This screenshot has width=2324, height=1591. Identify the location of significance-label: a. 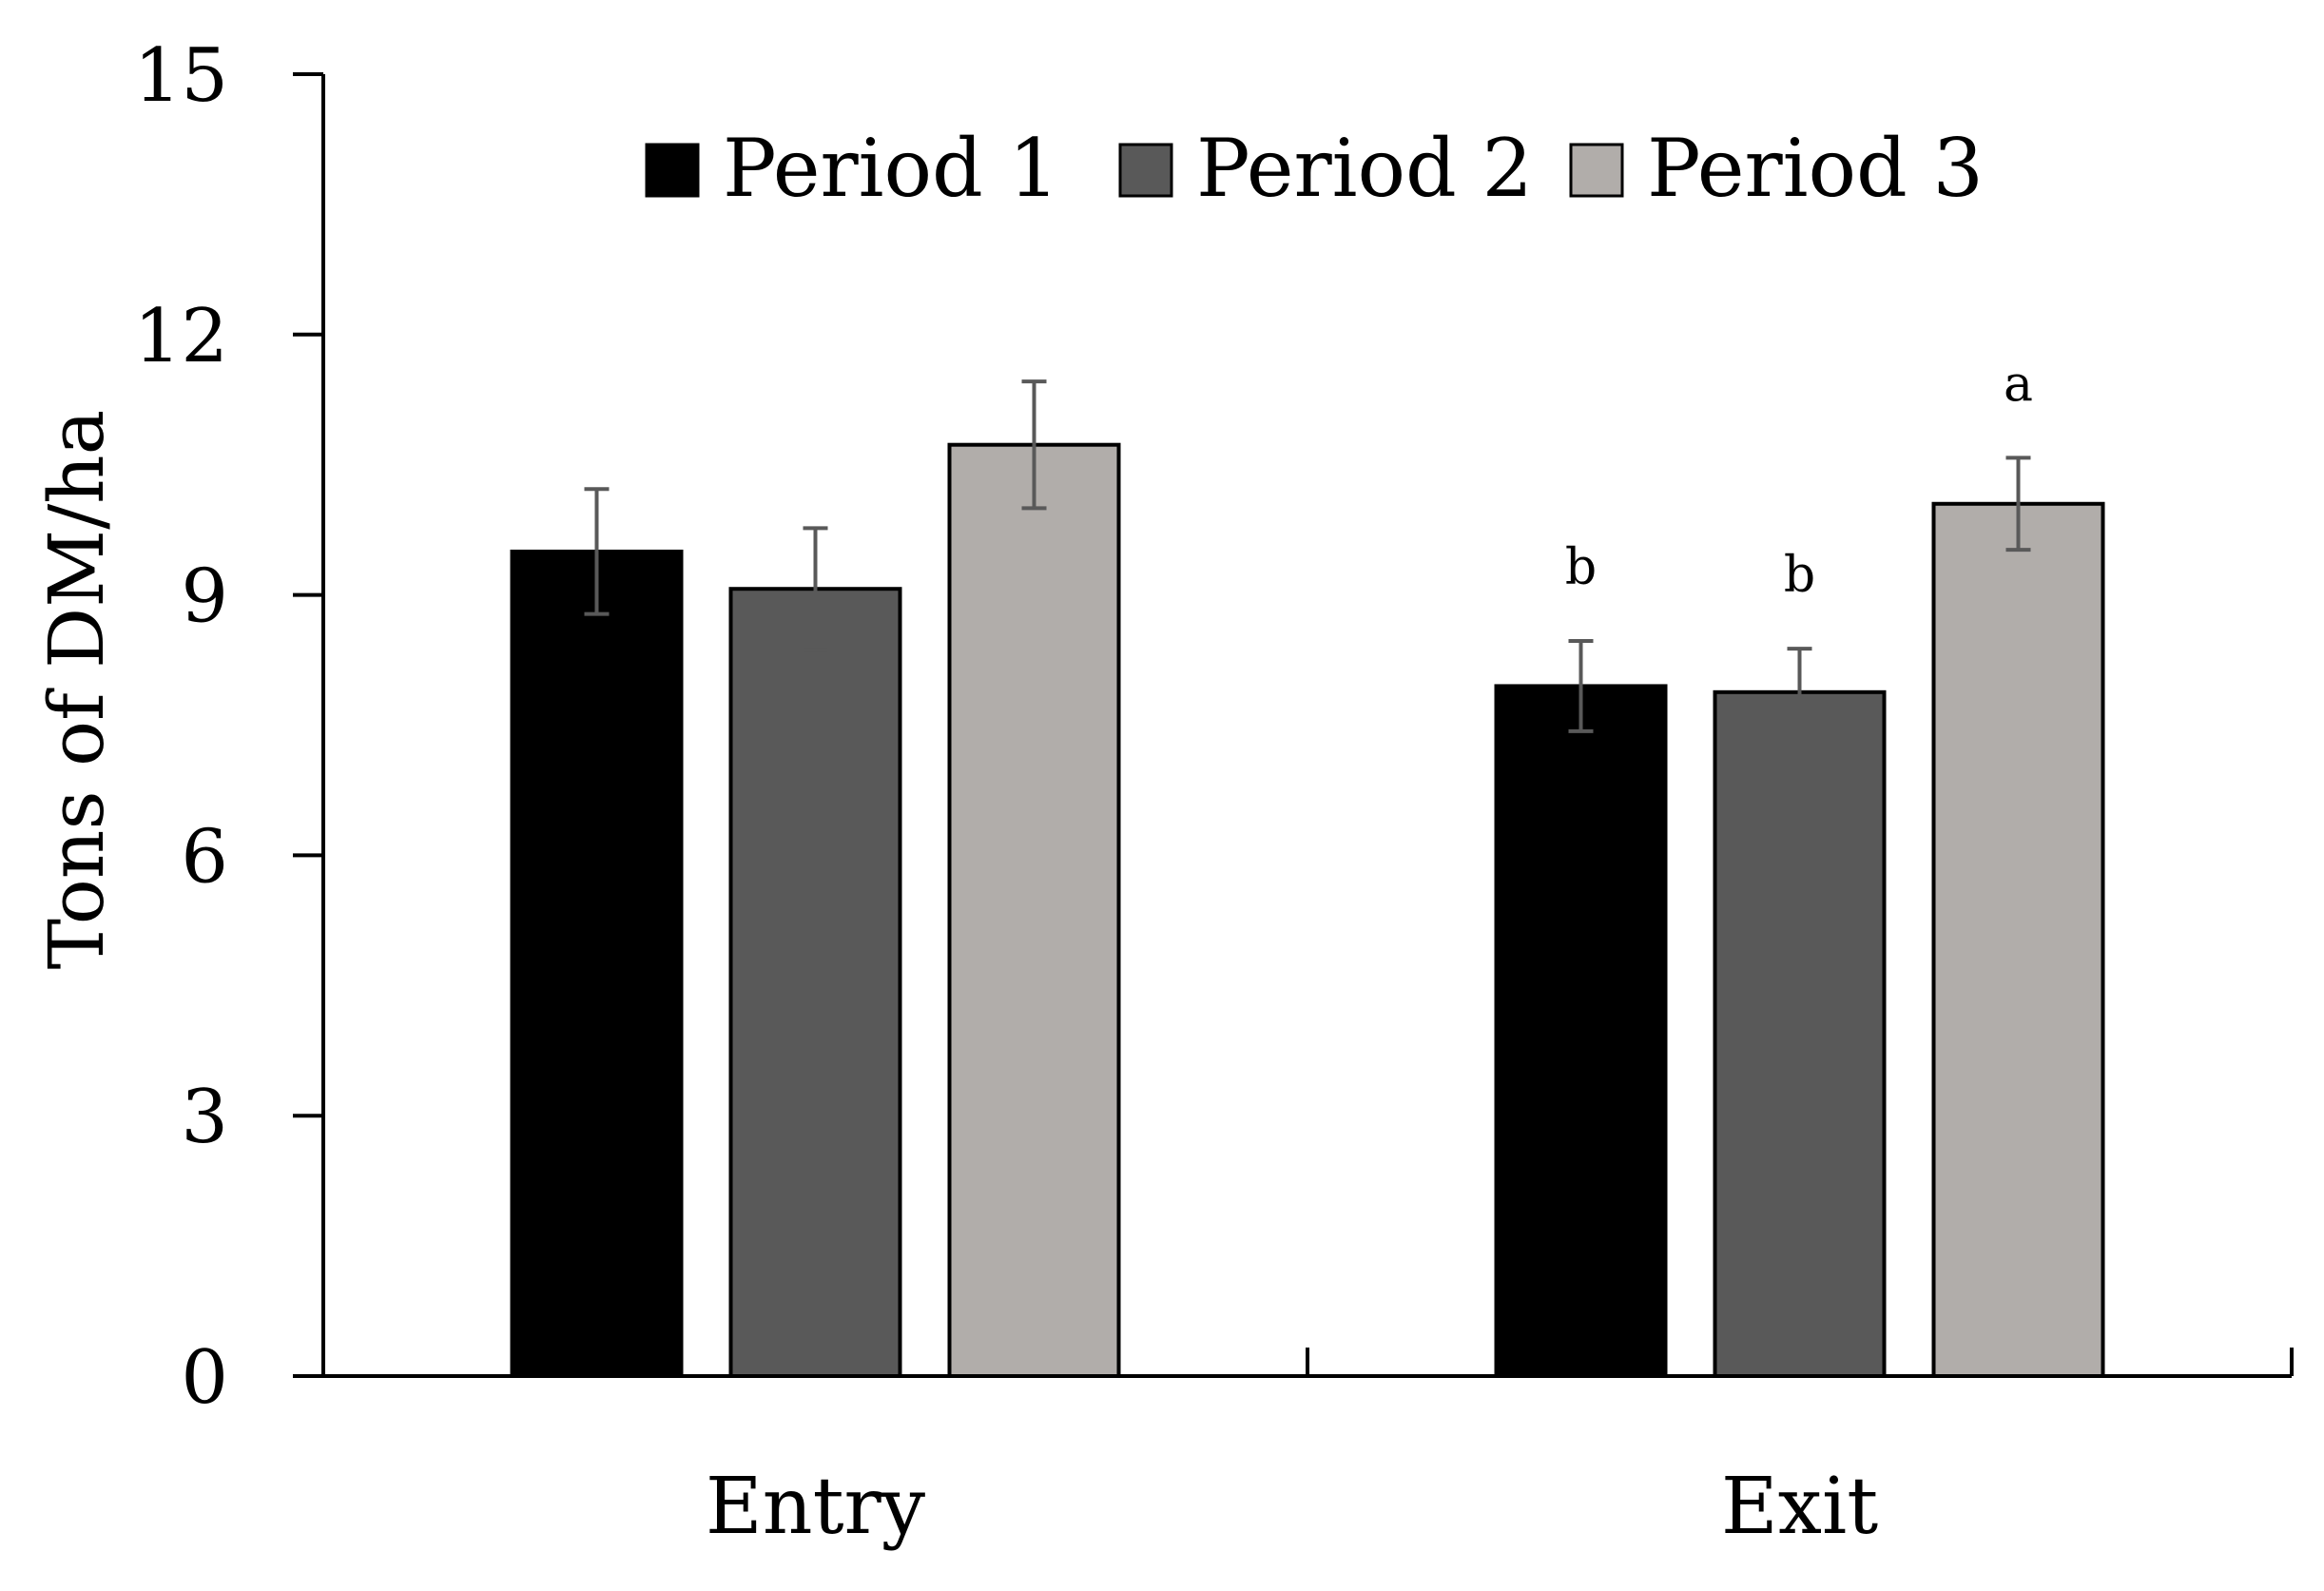
(2019, 385).